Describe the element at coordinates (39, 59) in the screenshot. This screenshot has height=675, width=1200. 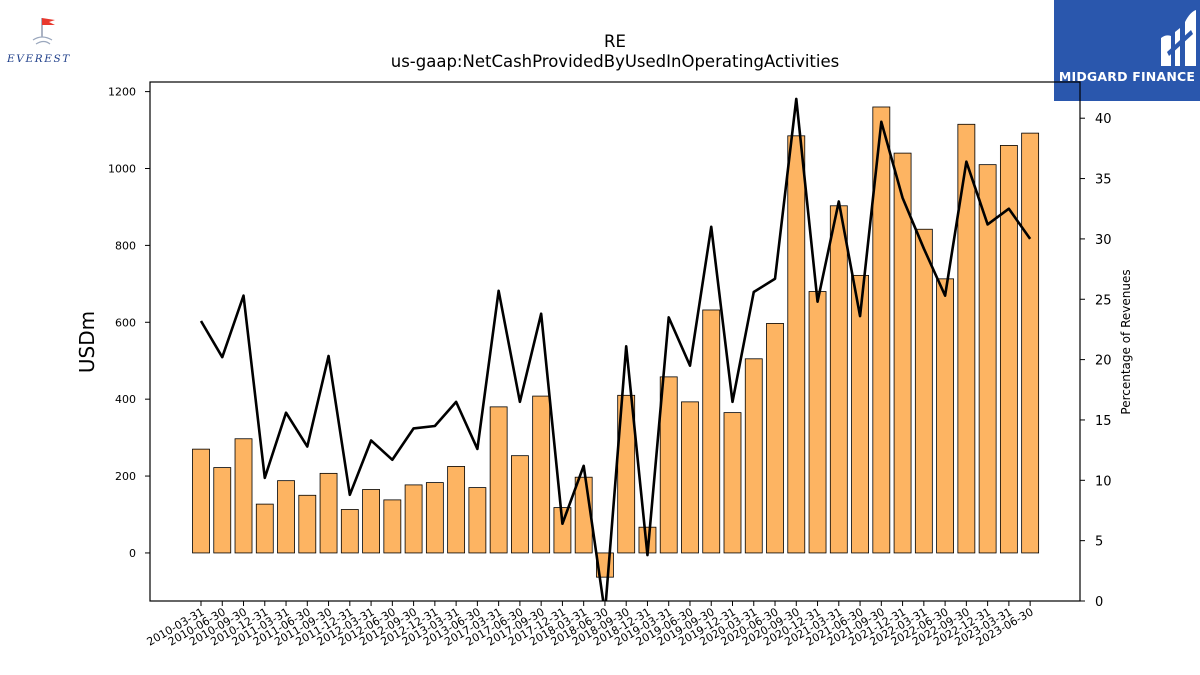
I see `everest-wordmark: EVEREST` at that location.